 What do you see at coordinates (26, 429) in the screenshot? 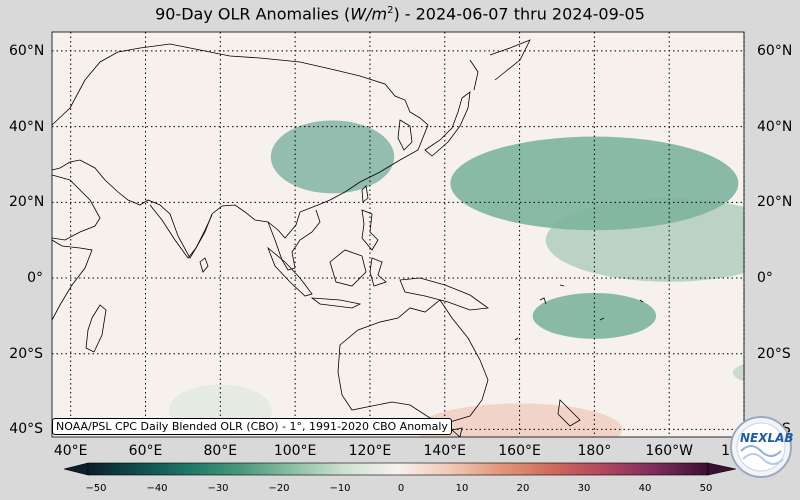
I see `latitude-label: 40°S` at bounding box center [26, 429].